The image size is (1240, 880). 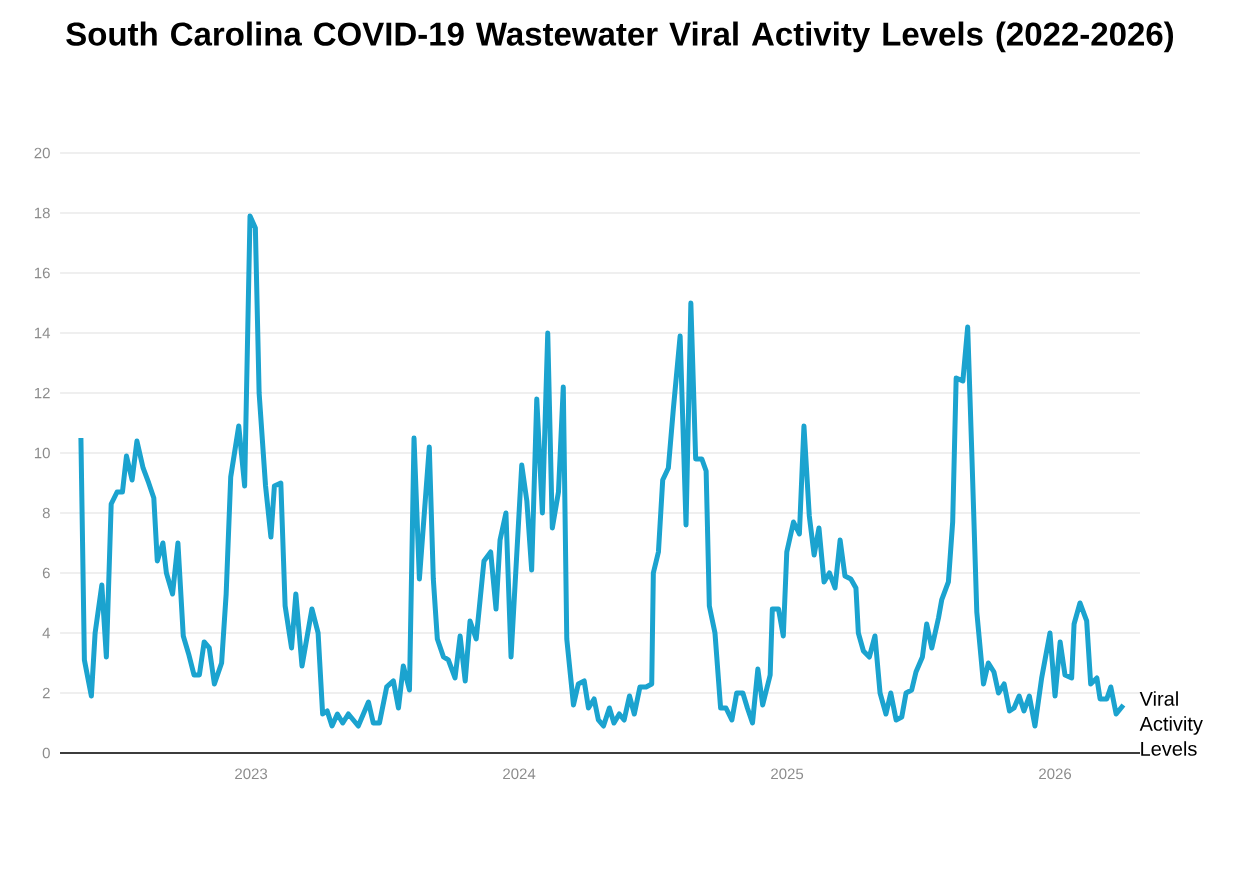 What do you see at coordinates (620, 37) in the screenshot?
I see `chart-title: South Carolina COVID-19 Wastewater Viral Activity Levels (2022-2026)` at bounding box center [620, 37].